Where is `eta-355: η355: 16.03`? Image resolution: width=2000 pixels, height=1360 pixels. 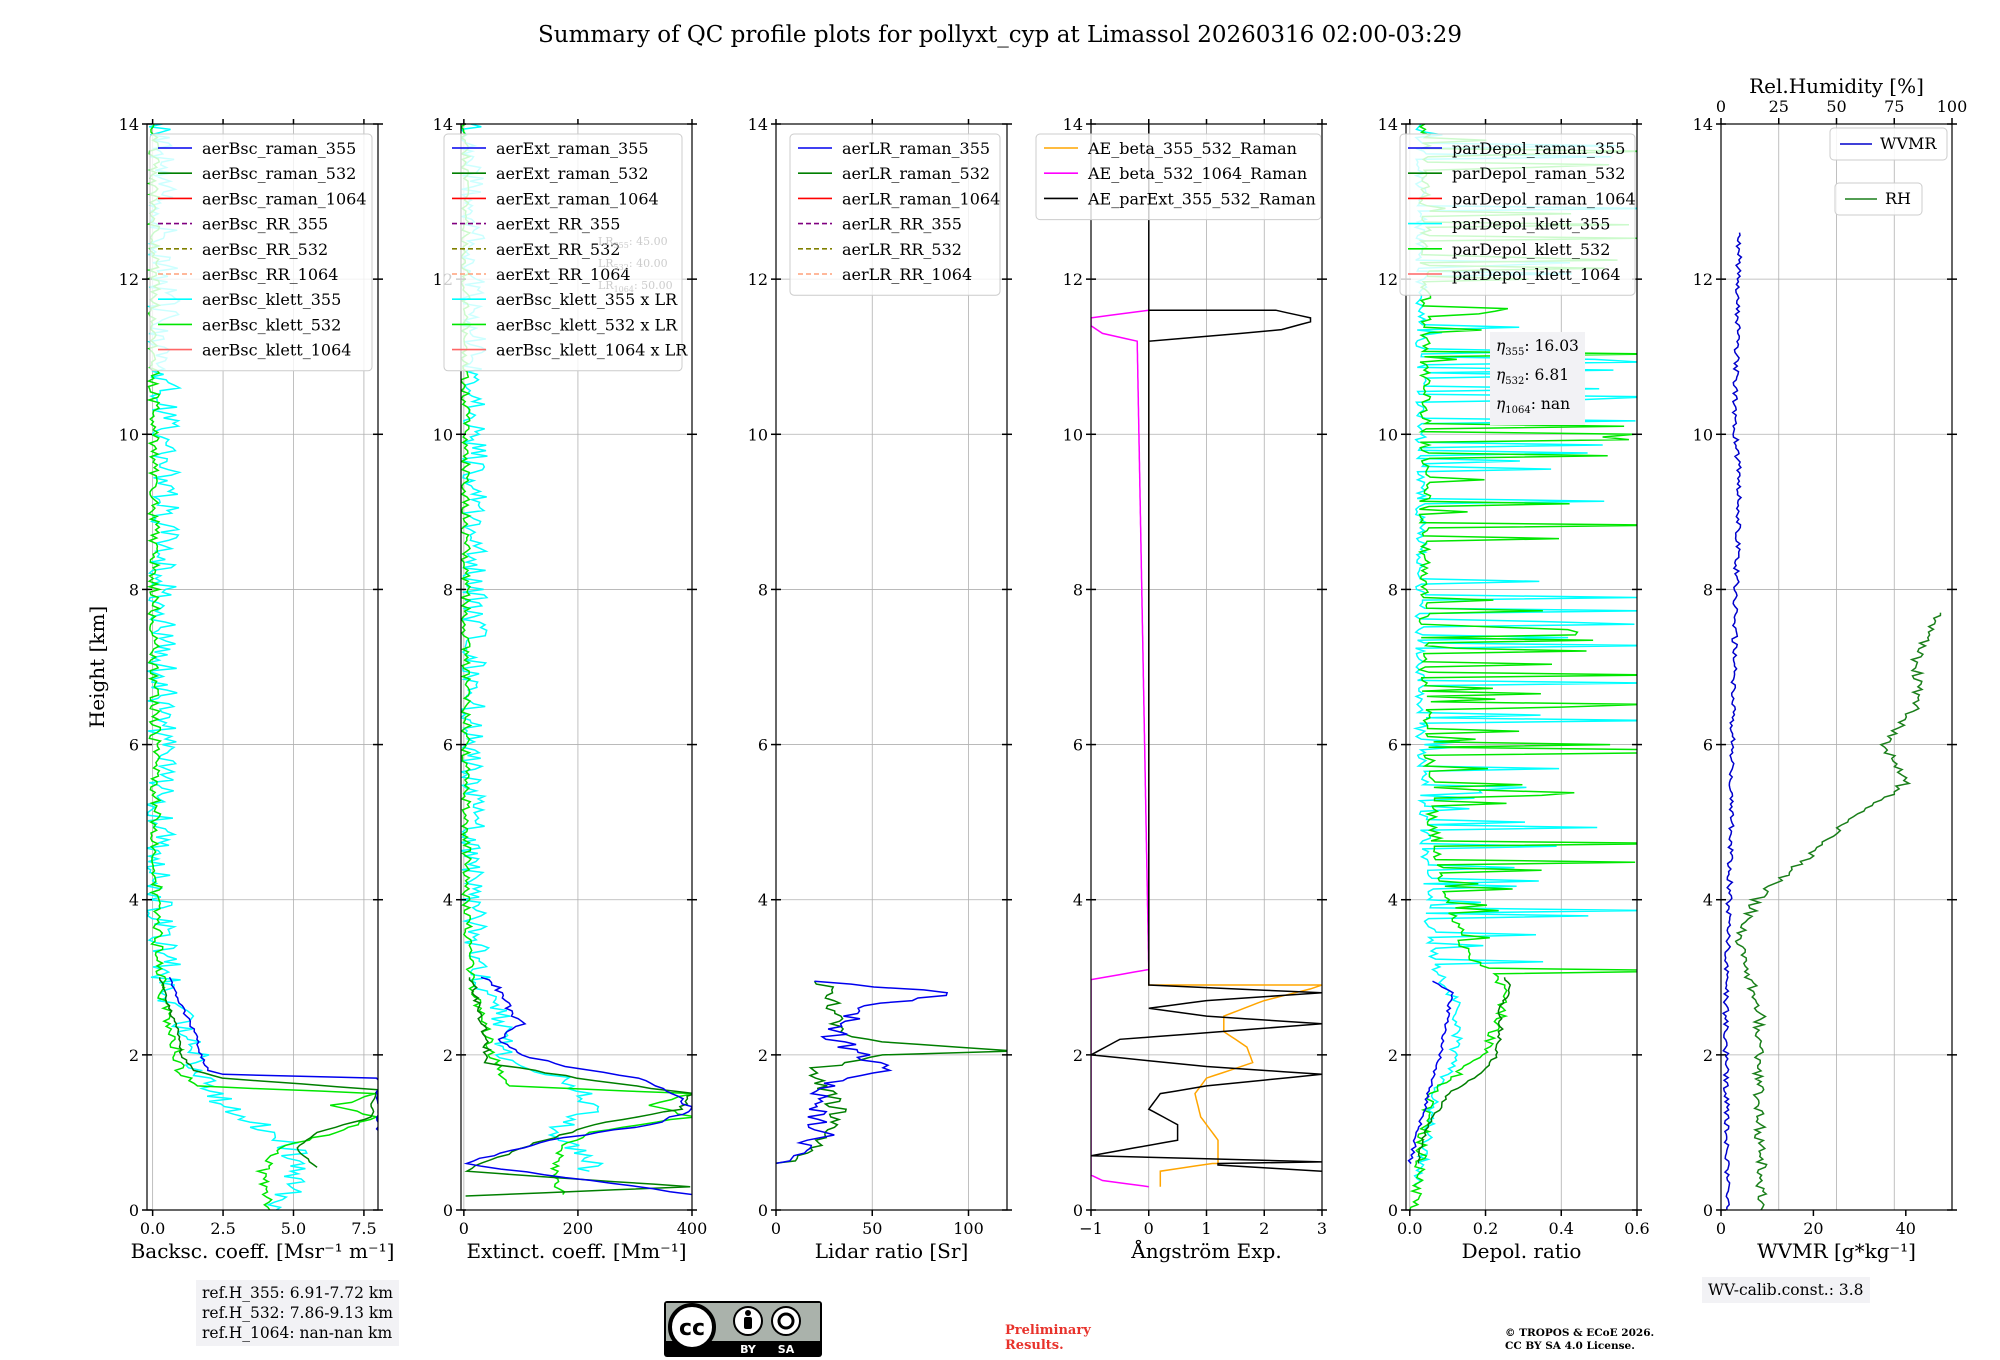 eta-355: η355: 16.03 is located at coordinates (1537, 348).